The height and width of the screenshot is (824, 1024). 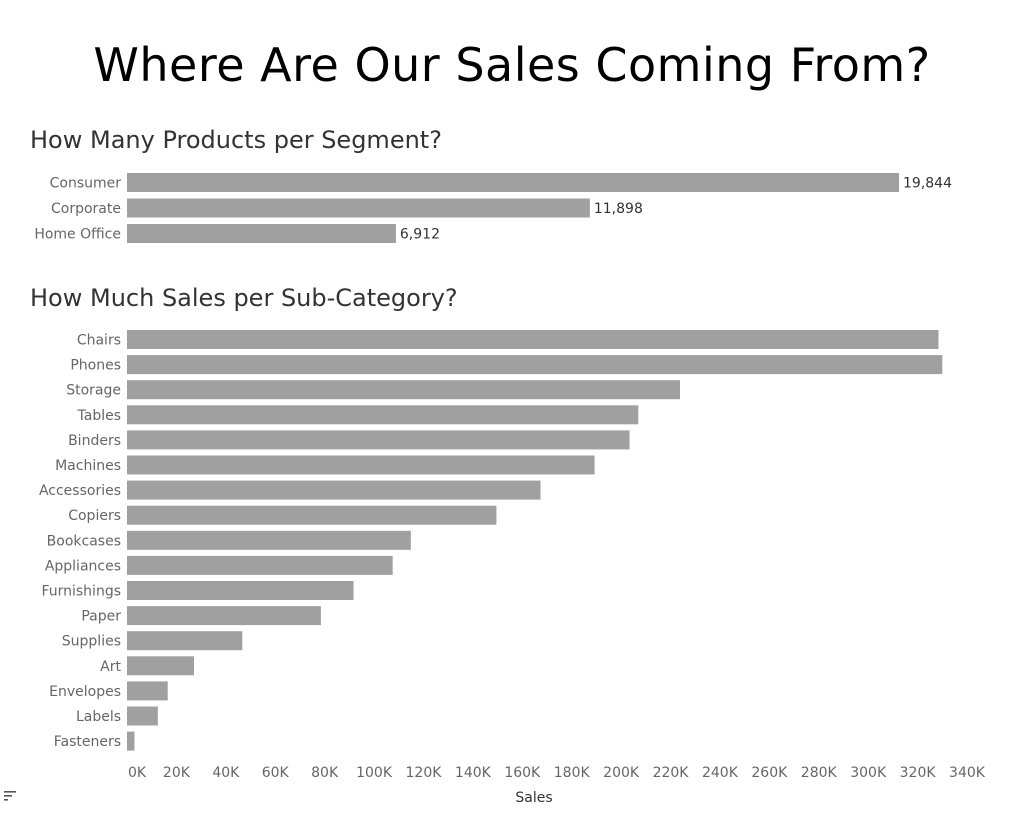 I want to click on x-tick-label: 340K, so click(x=967, y=773).